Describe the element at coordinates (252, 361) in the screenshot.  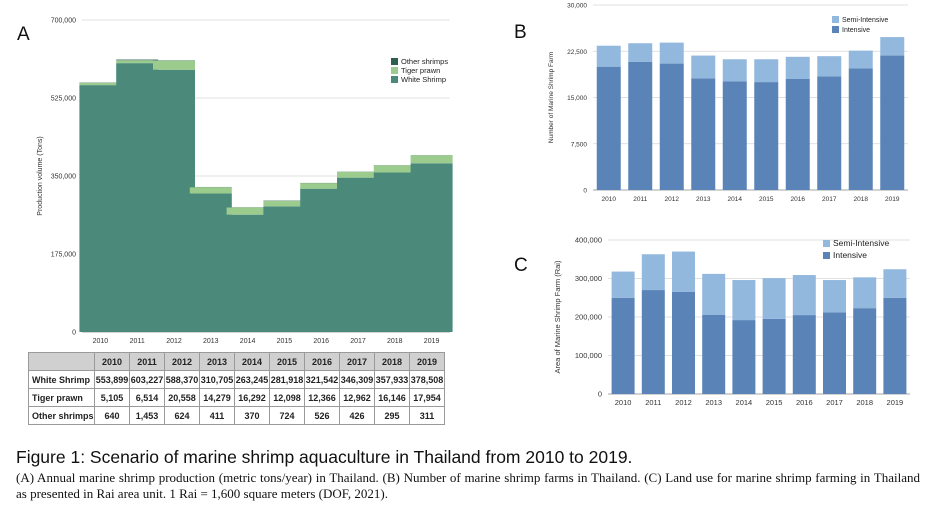
I see `table-year-header: 2014` at that location.